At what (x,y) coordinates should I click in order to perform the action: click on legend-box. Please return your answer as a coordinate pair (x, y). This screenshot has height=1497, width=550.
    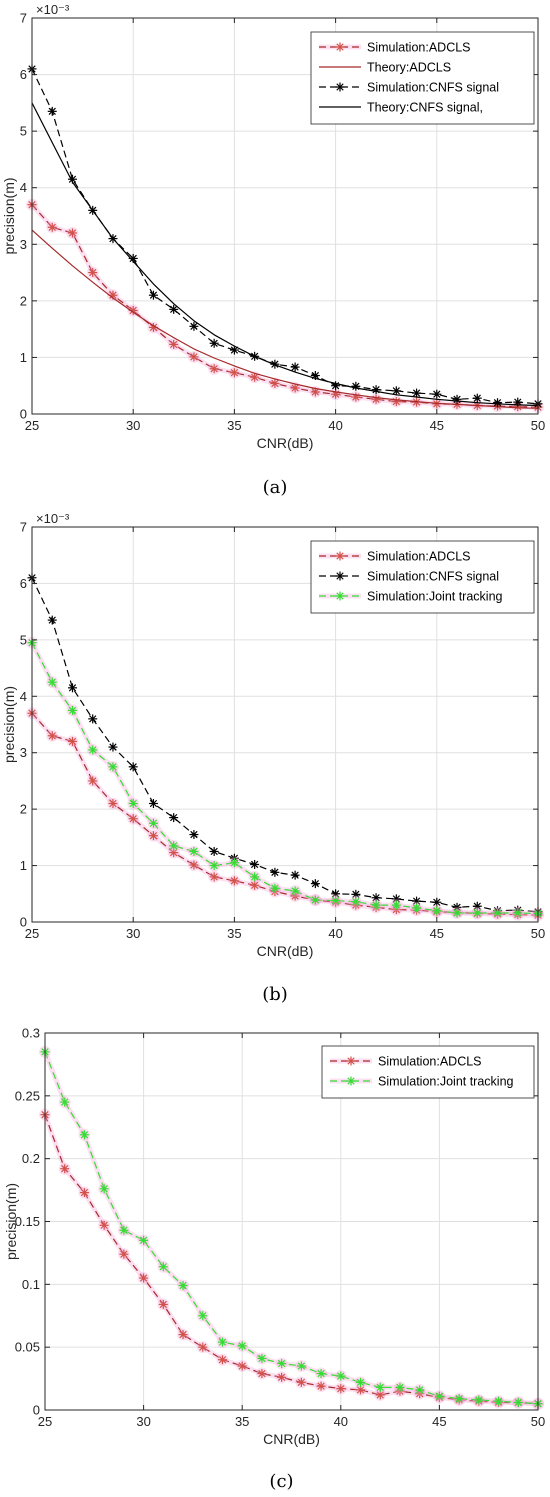
    Looking at the image, I should click on (422, 577).